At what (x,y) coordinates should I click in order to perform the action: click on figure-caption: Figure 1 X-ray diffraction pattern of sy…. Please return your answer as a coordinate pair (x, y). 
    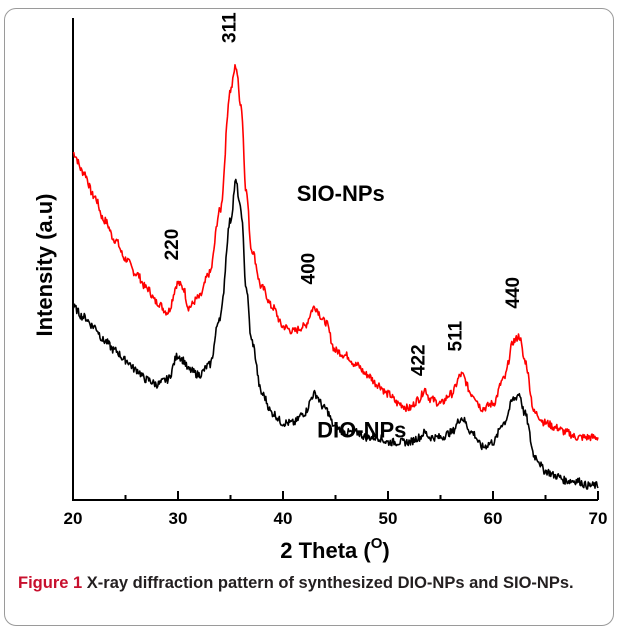
    Looking at the image, I should click on (313, 583).